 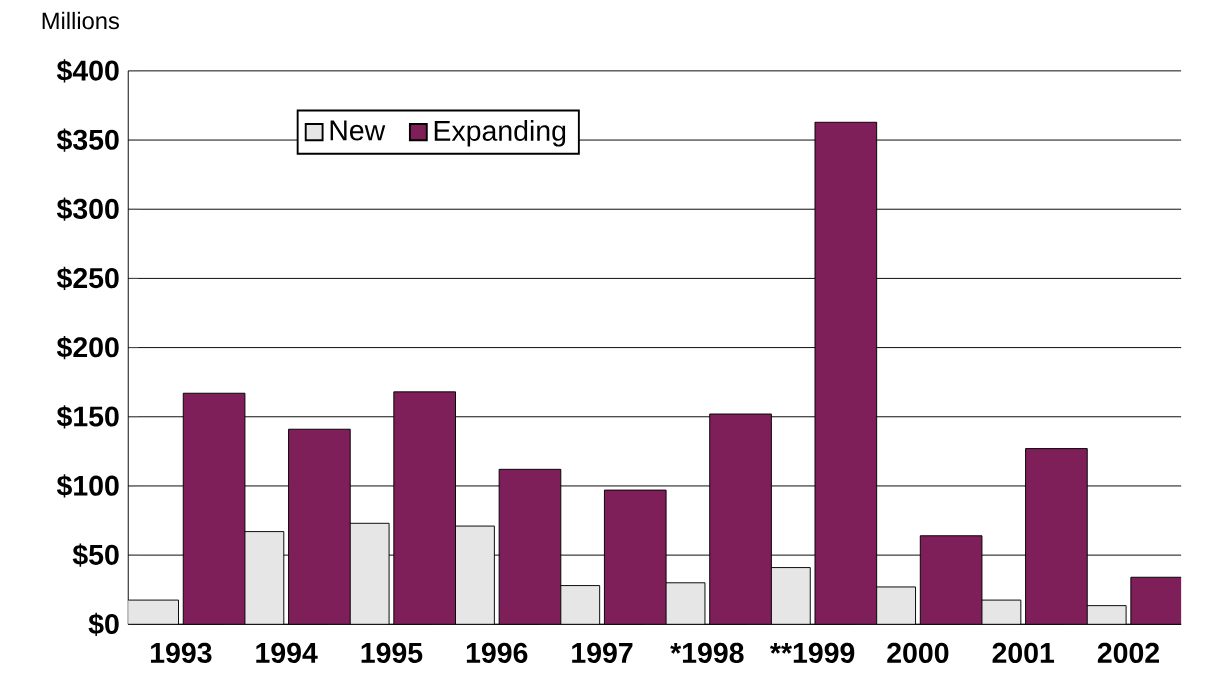 I want to click on x-tick-label: 1997, so click(x=602, y=653).